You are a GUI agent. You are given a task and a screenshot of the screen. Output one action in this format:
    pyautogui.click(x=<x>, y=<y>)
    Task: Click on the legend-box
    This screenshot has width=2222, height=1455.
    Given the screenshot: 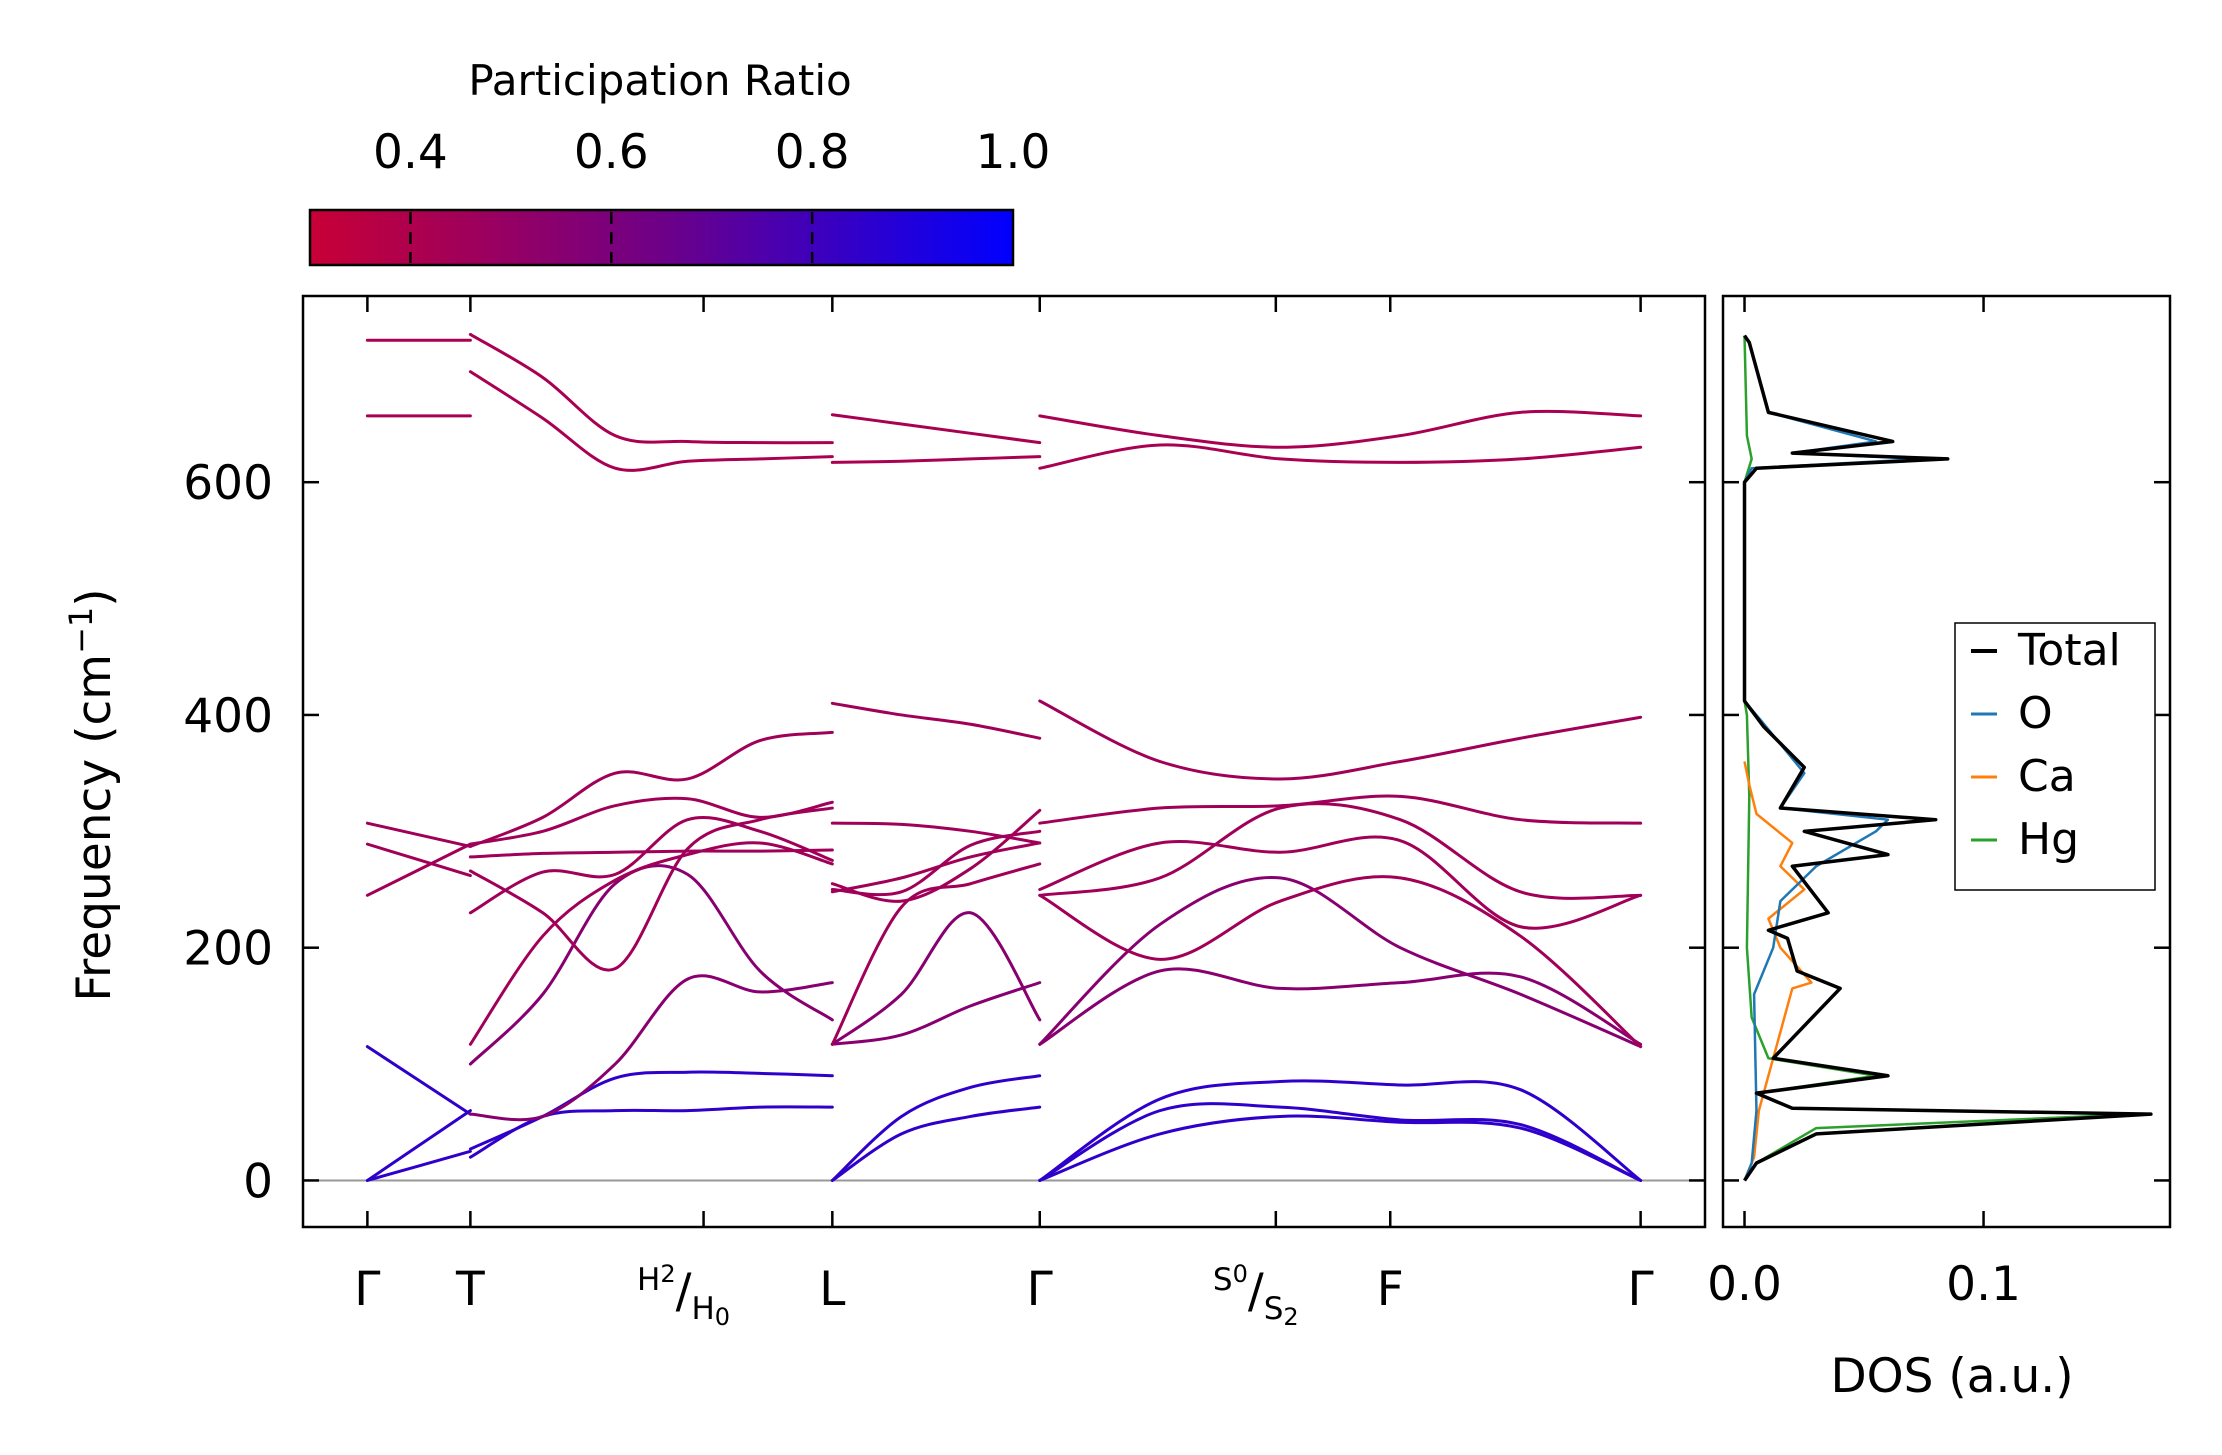 What is the action you would take?
    pyautogui.click(x=2055, y=756)
    